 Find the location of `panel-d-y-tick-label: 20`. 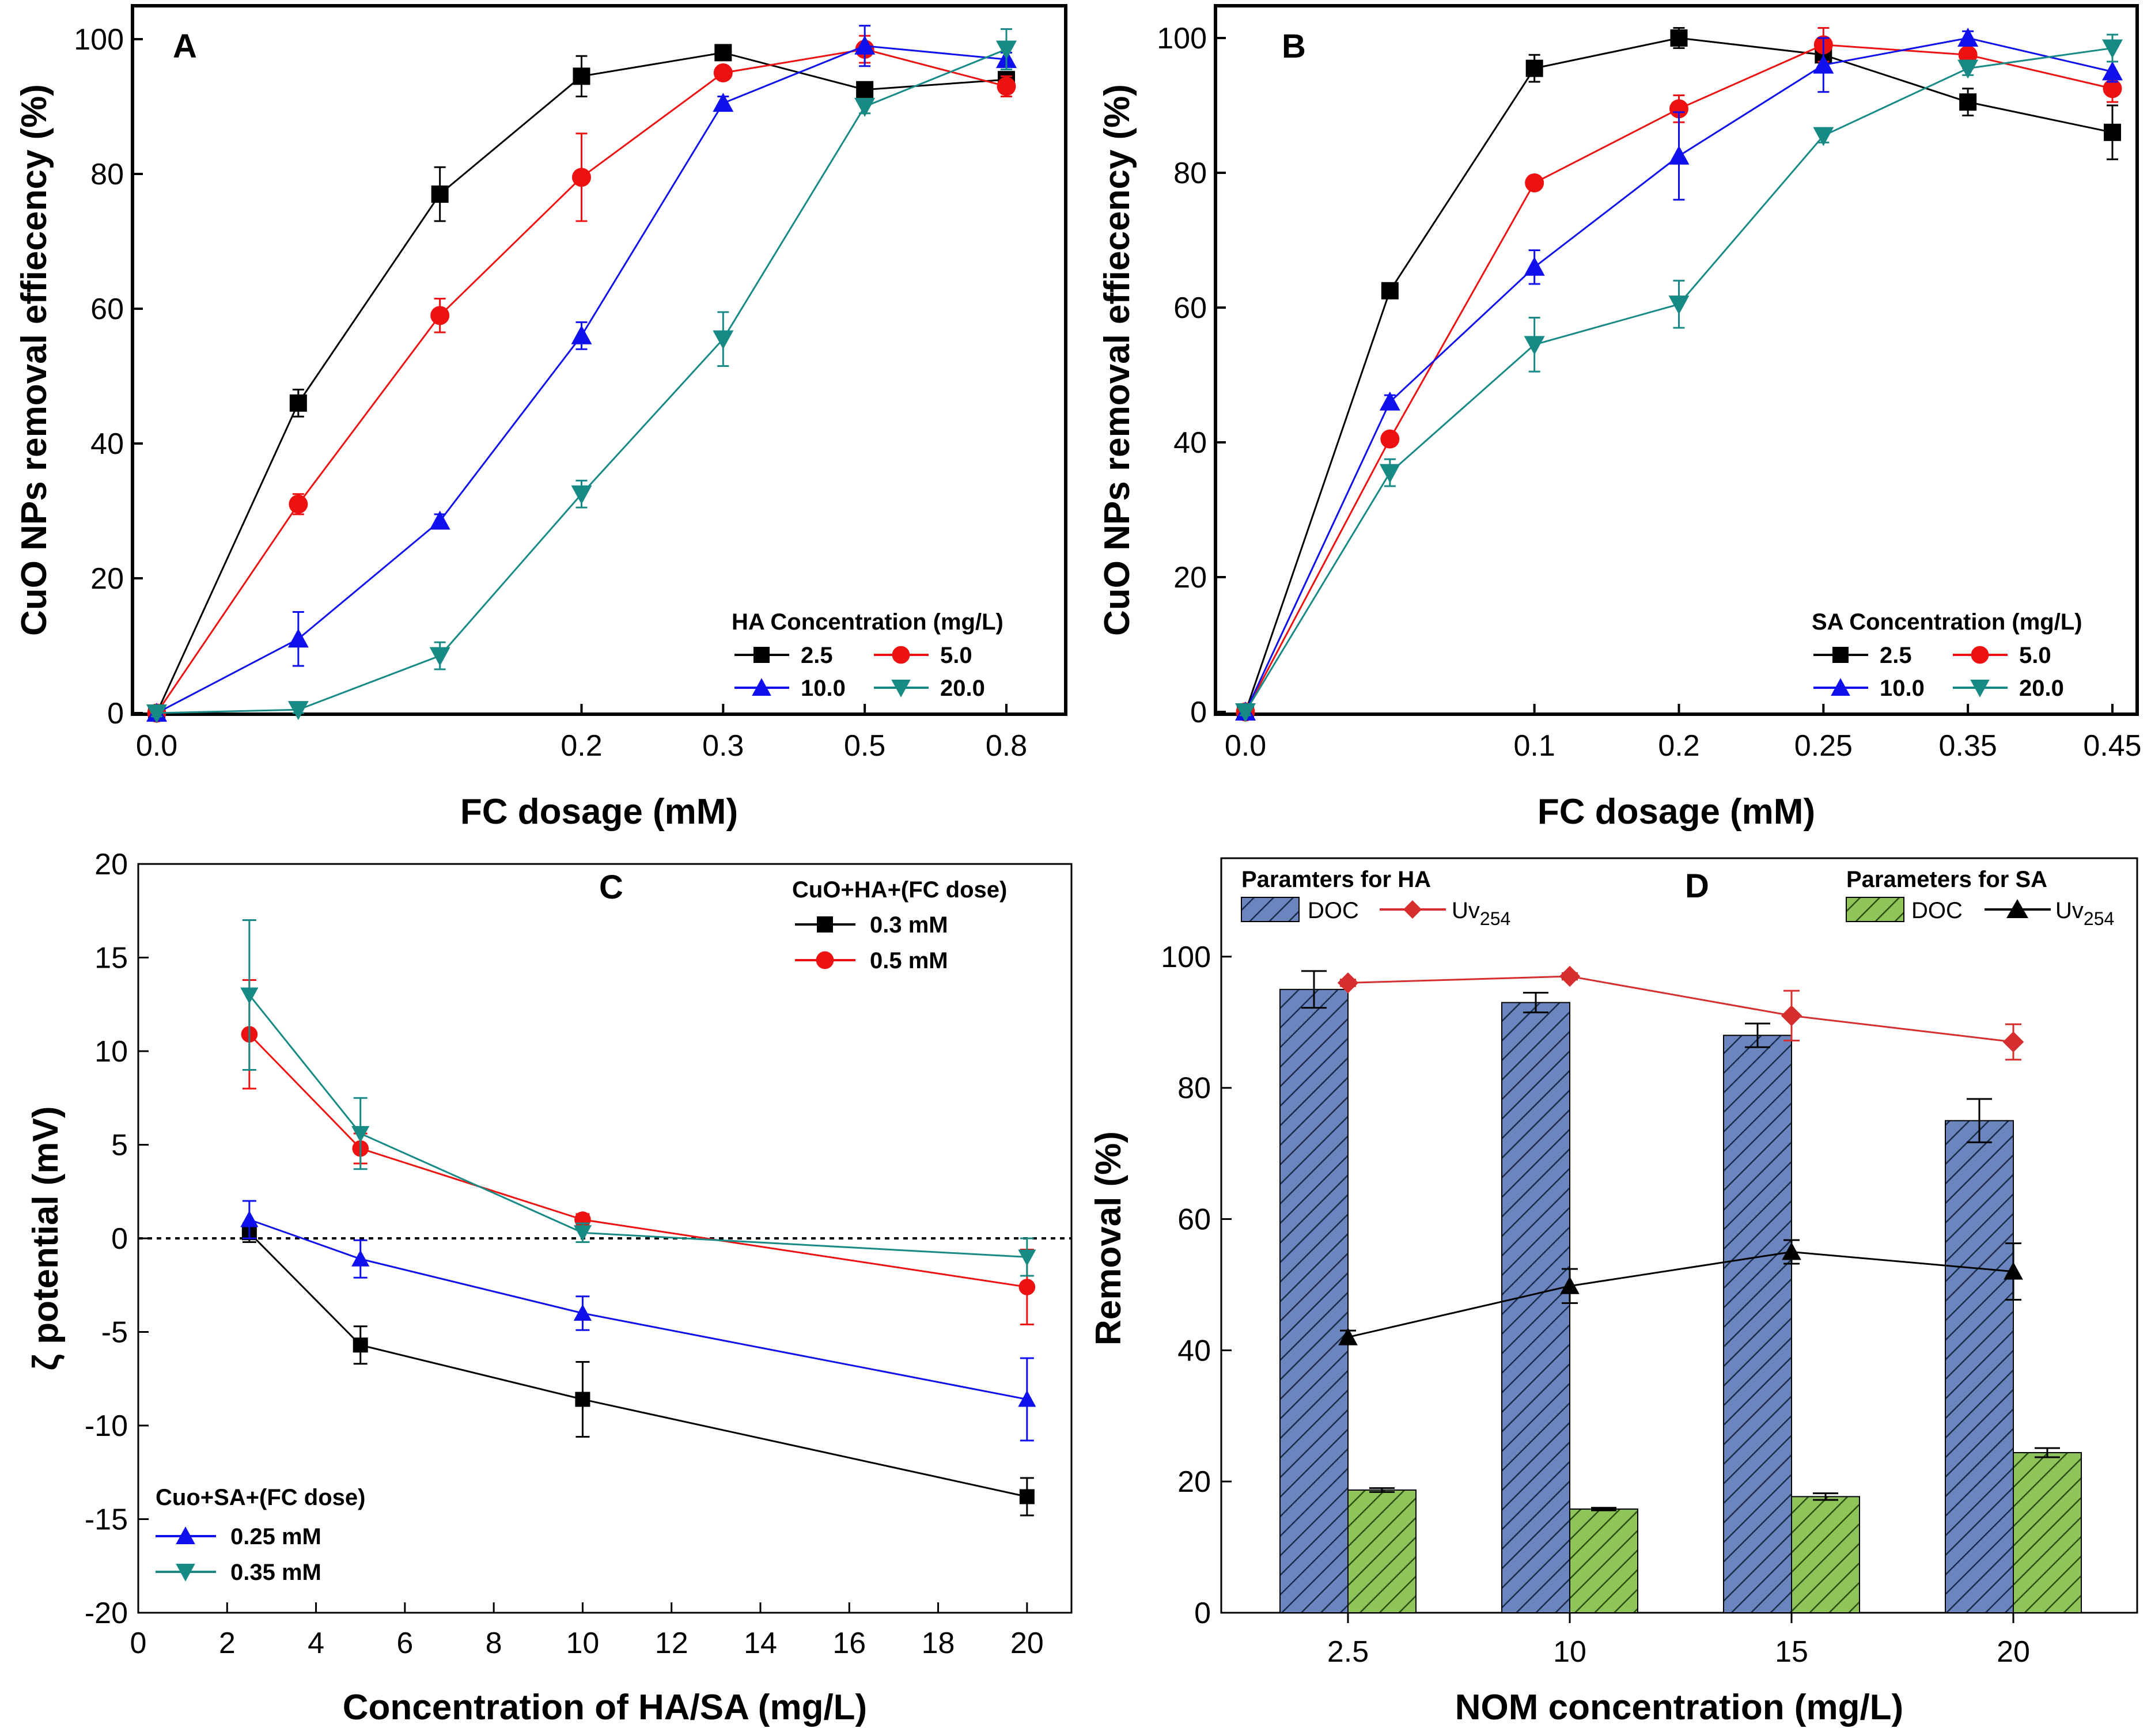

panel-d-y-tick-label: 20 is located at coordinates (1194, 1482).